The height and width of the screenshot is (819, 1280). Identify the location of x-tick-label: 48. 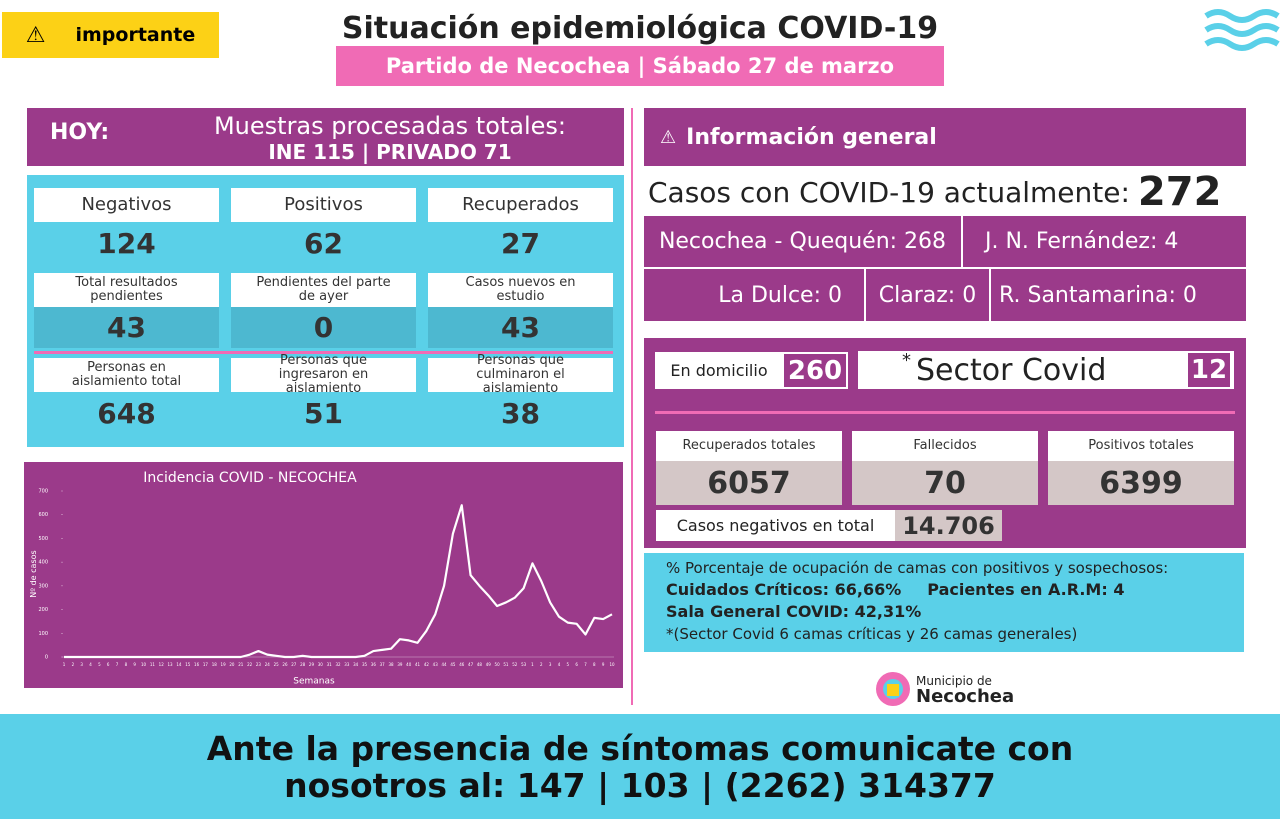
(480, 664).